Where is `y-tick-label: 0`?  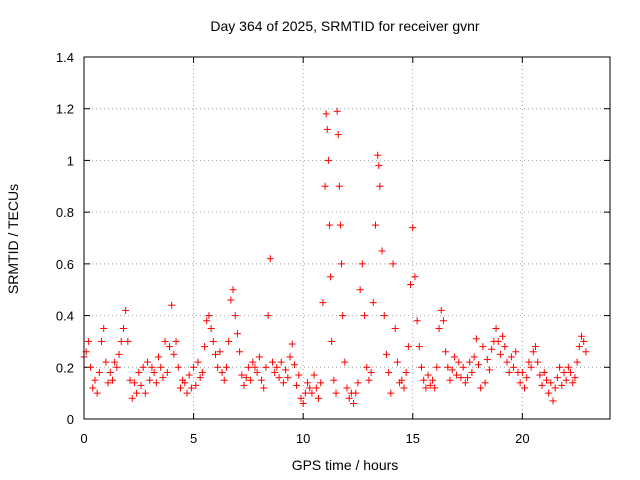
y-tick-label: 0 is located at coordinates (70, 419).